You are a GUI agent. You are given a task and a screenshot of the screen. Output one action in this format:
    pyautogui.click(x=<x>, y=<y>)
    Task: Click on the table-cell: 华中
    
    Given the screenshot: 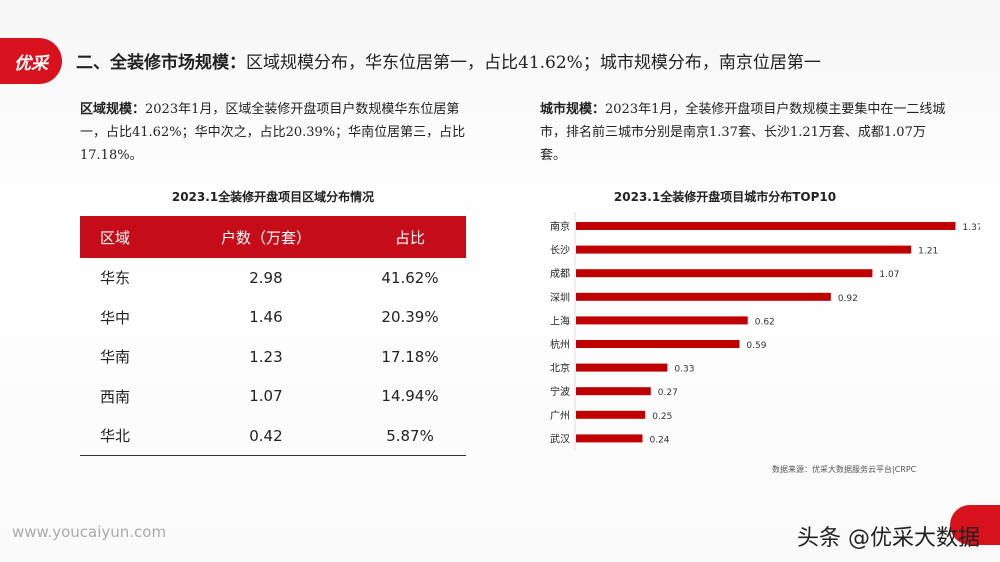 What is the action you would take?
    pyautogui.click(x=115, y=317)
    